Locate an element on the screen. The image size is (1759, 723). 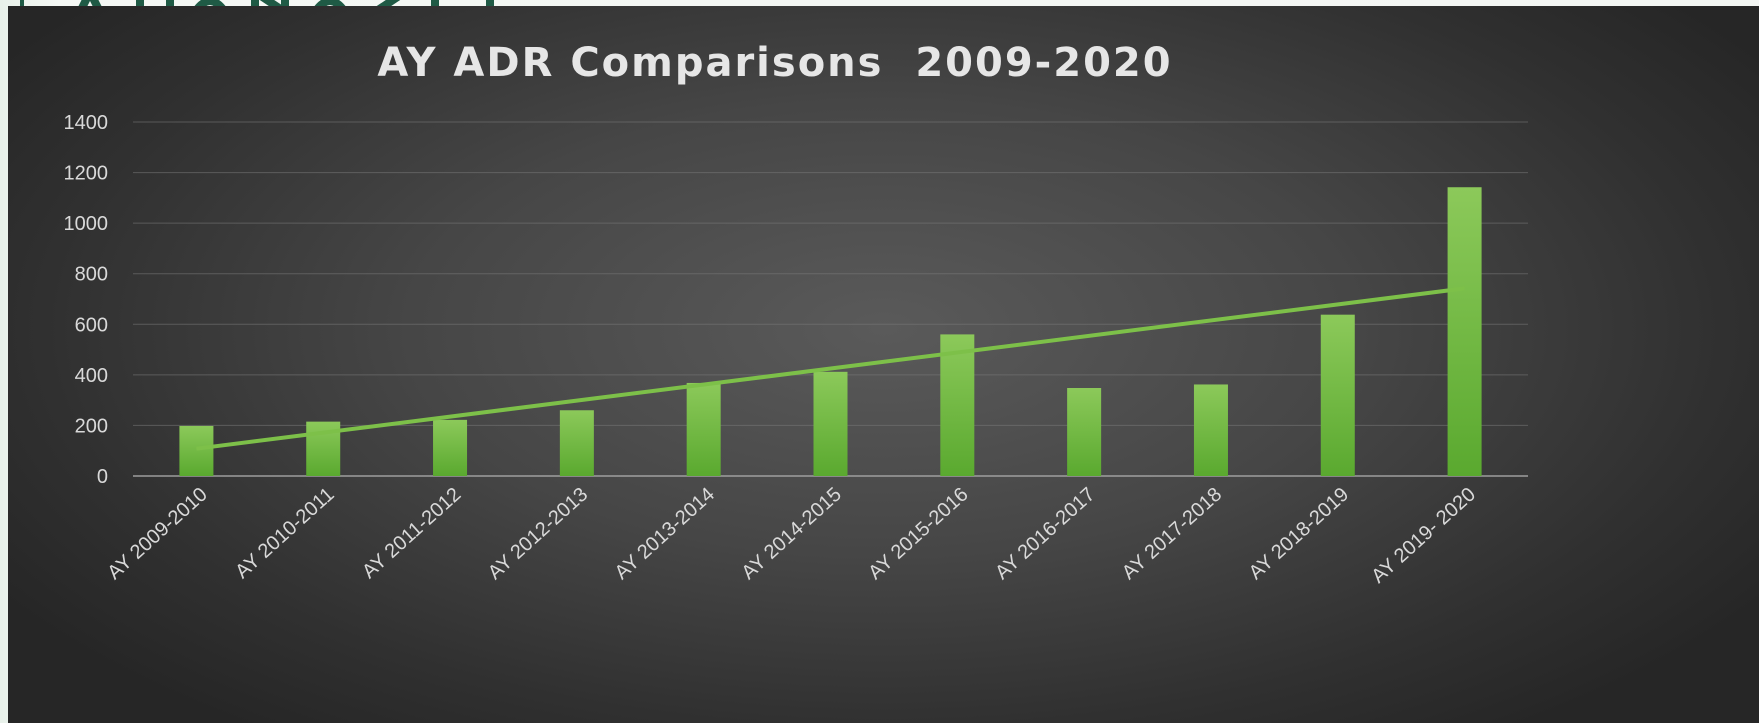
chart-title: AY ADR Comparisons 2009-2020 is located at coordinates (774, 63).